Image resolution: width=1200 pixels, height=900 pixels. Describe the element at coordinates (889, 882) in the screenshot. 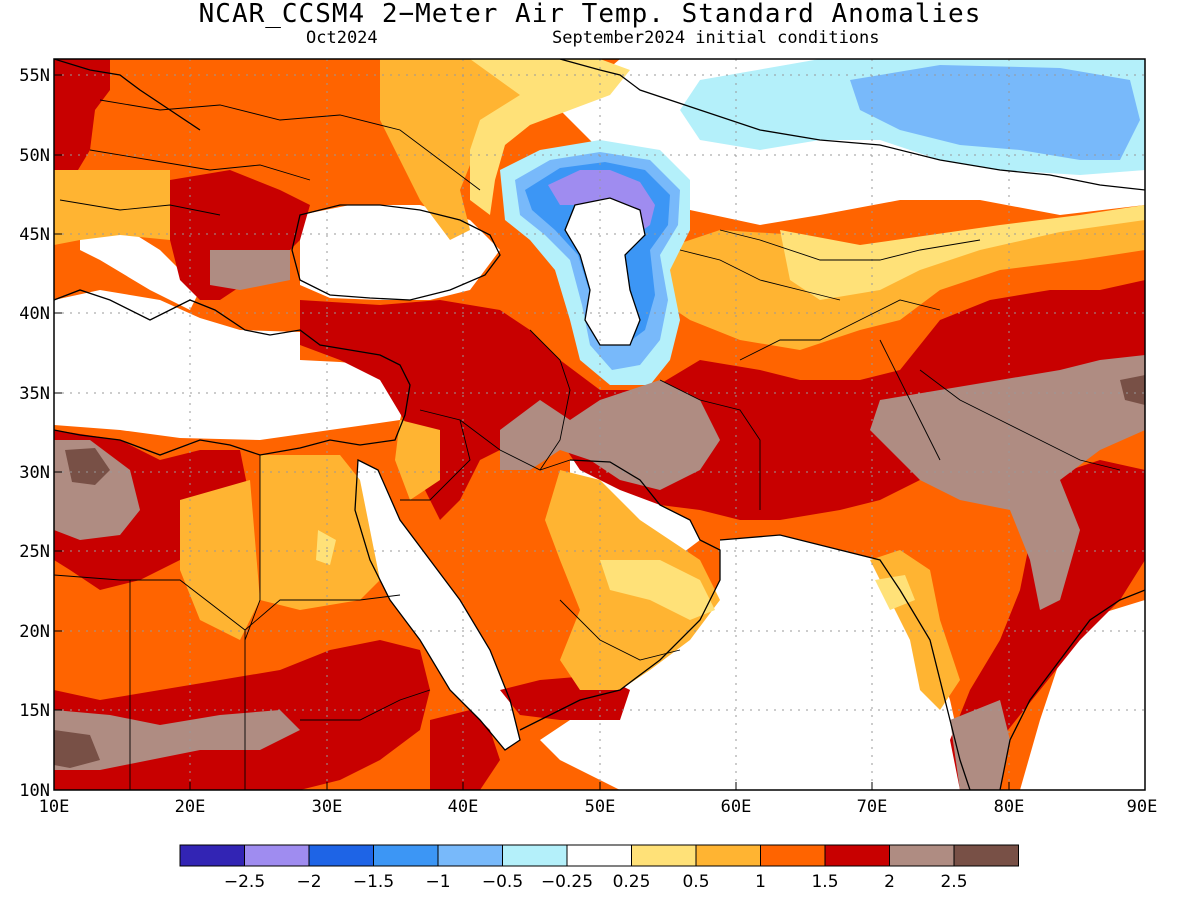

I see `colorbar-label: 2` at that location.